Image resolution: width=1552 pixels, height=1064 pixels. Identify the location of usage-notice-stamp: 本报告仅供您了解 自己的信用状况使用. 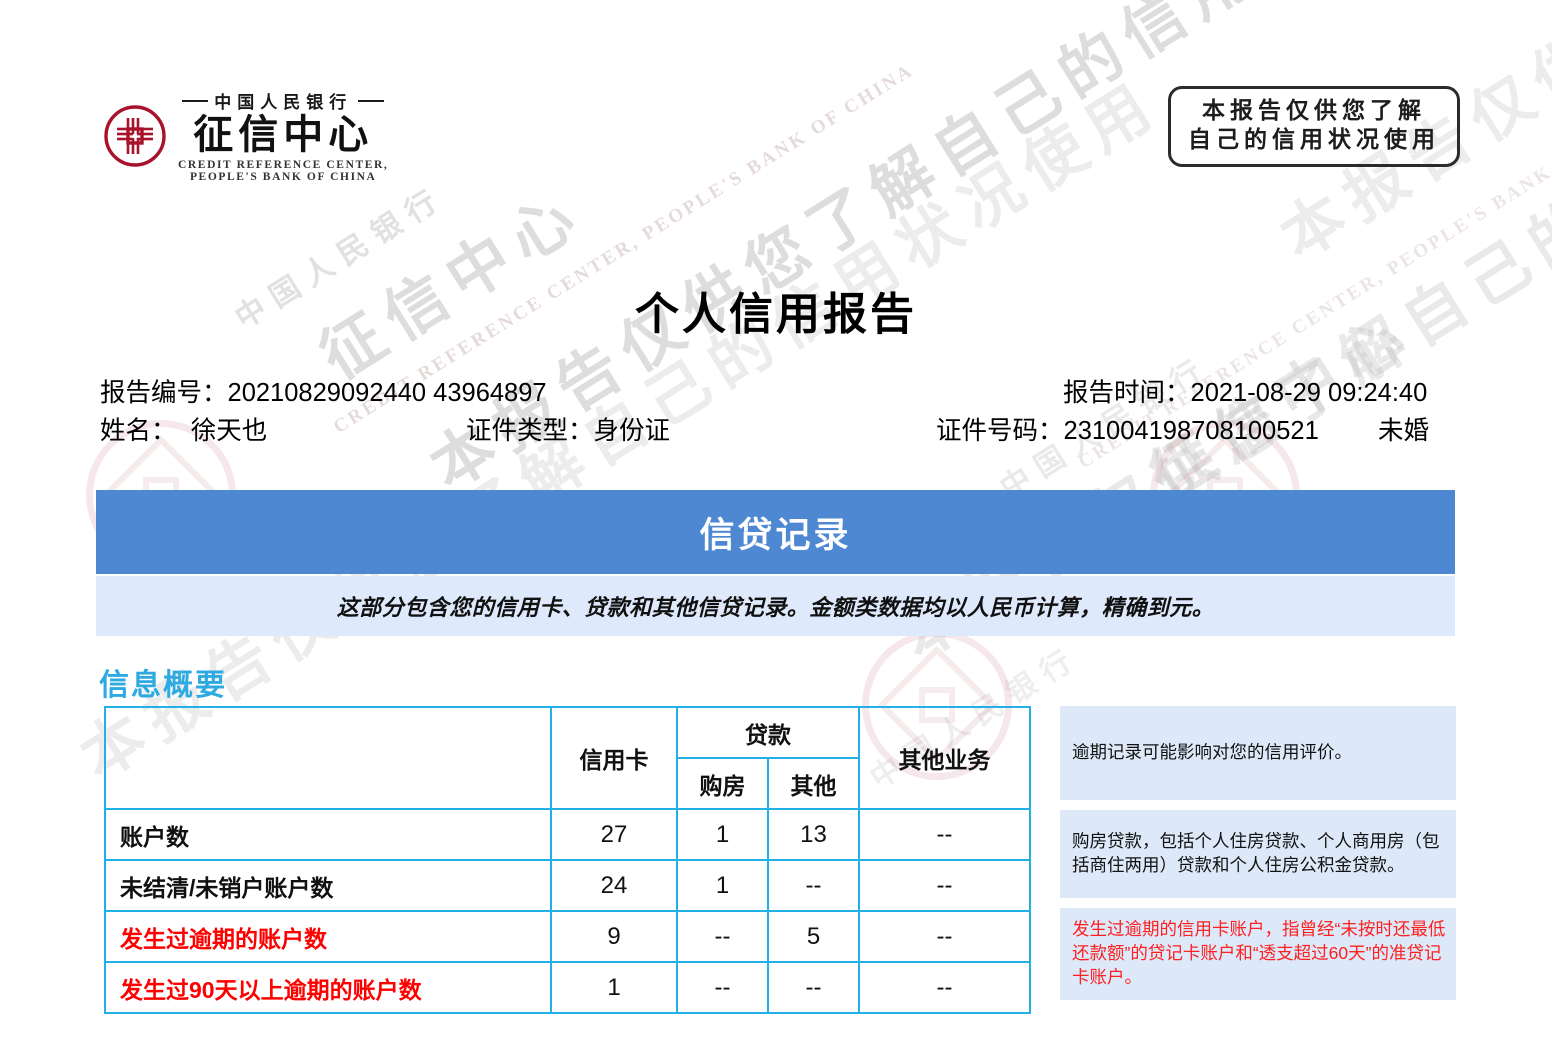
(1314, 126).